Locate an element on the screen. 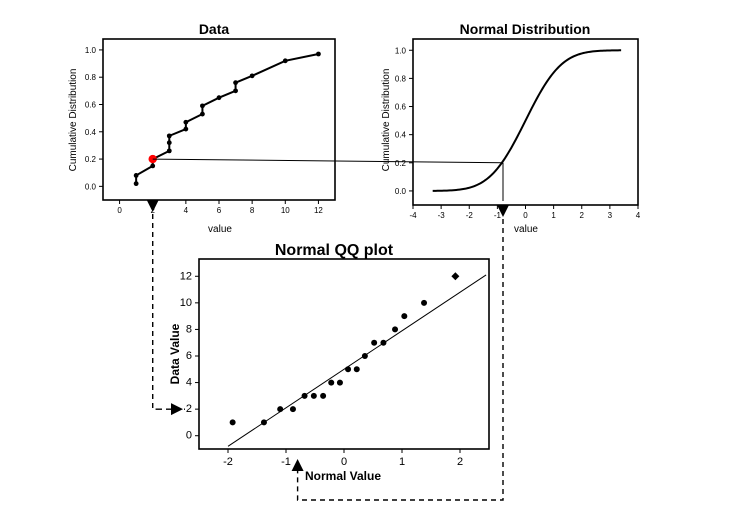 Image resolution: width=752 pixels, height=513 pixels. data-y-tick-label: 0.4 is located at coordinates (91, 132).